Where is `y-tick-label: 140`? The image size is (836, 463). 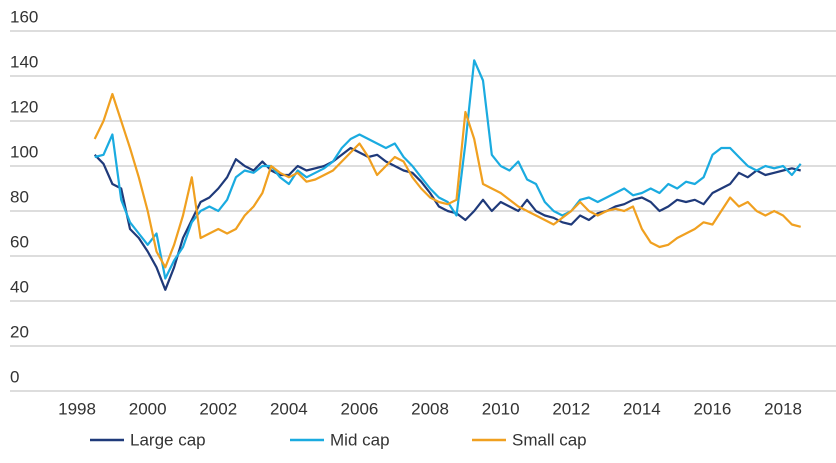
y-tick-label: 140 is located at coordinates (24, 61).